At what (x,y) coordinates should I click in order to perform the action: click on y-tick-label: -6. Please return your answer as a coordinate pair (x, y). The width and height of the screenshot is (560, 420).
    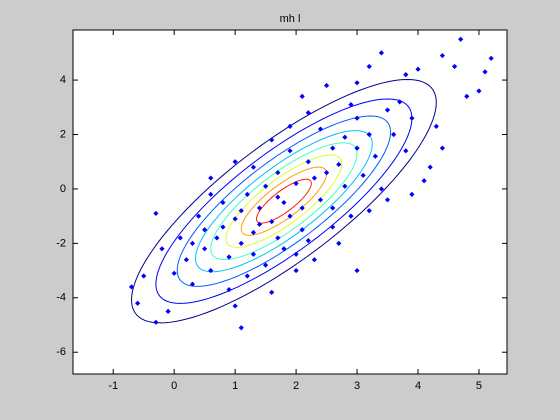
    Looking at the image, I should click on (61, 352).